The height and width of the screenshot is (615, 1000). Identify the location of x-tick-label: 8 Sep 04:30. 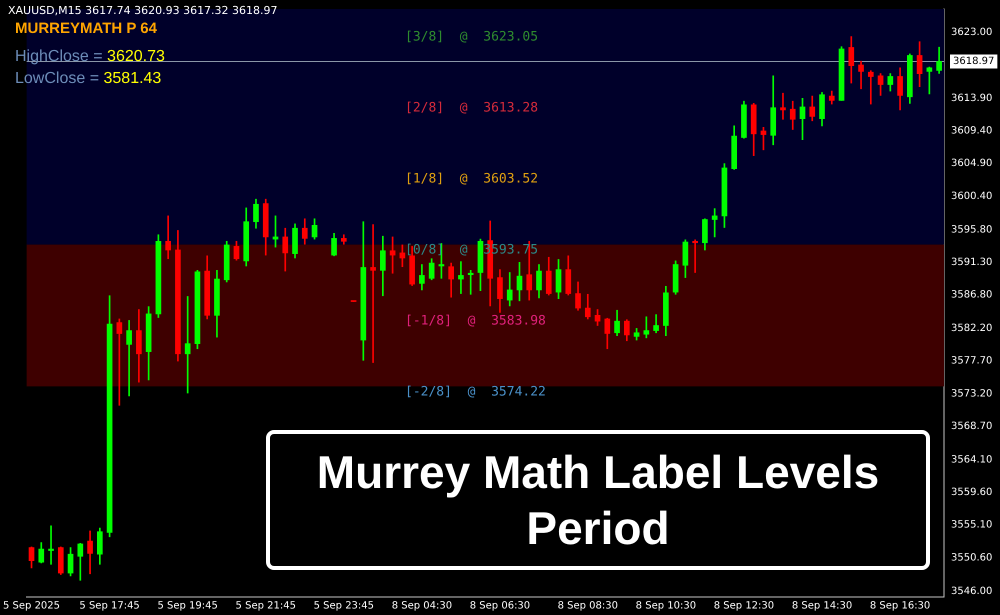
(422, 606).